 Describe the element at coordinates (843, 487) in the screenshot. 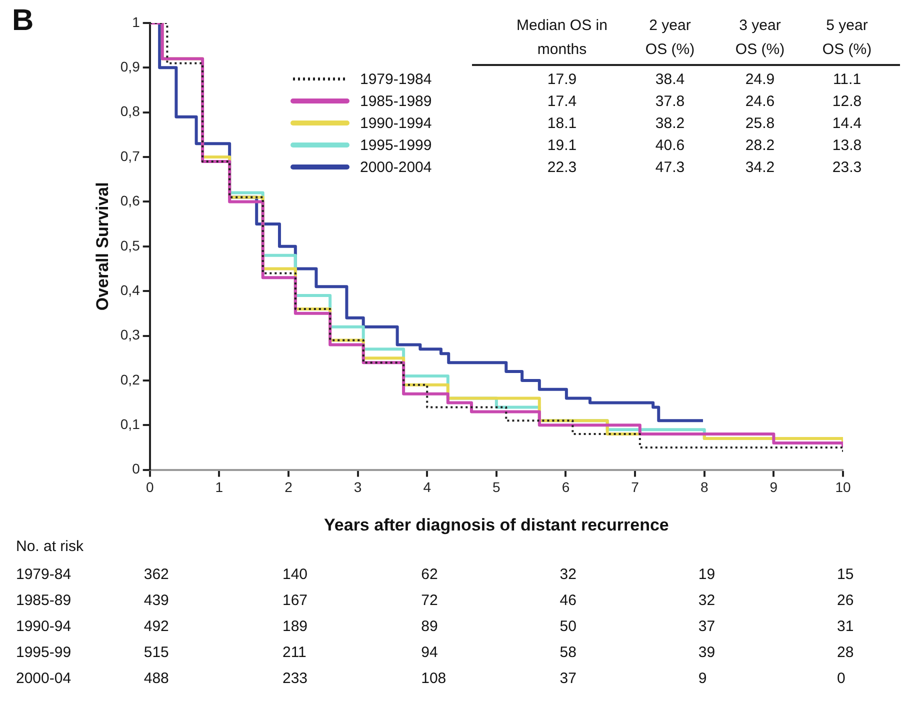

I see `x-tick-label: 10` at that location.